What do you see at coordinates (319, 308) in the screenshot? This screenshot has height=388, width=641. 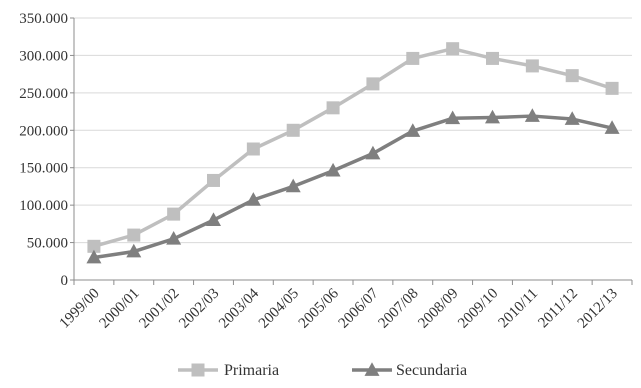 I see `x-tick-label: 2005/06` at bounding box center [319, 308].